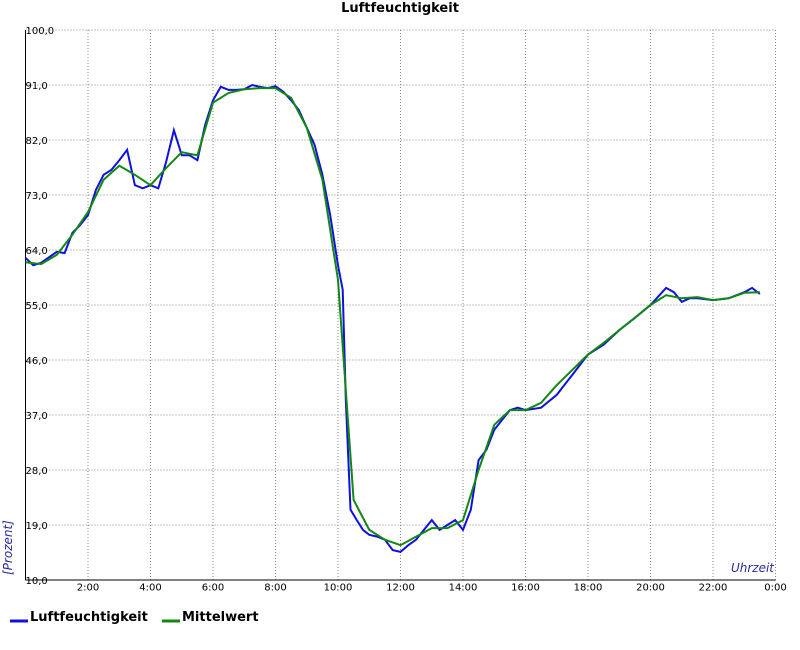 The image size is (800, 650). I want to click on x-tick-label: 2:00, so click(88, 587).